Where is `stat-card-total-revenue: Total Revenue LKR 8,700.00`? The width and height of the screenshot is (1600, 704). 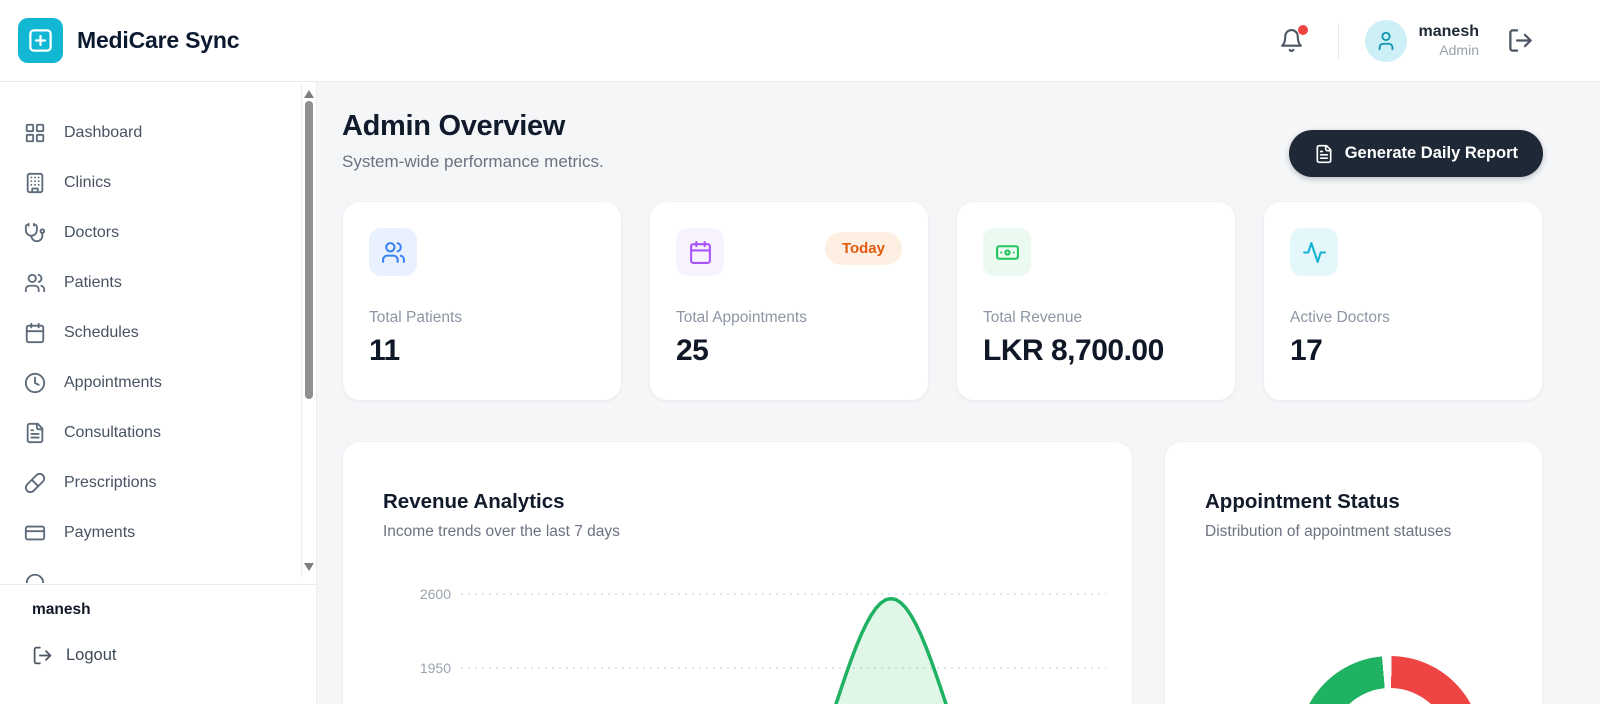
stat-card-total-revenue: Total Revenue LKR 8,700.00 is located at coordinates (1096, 301).